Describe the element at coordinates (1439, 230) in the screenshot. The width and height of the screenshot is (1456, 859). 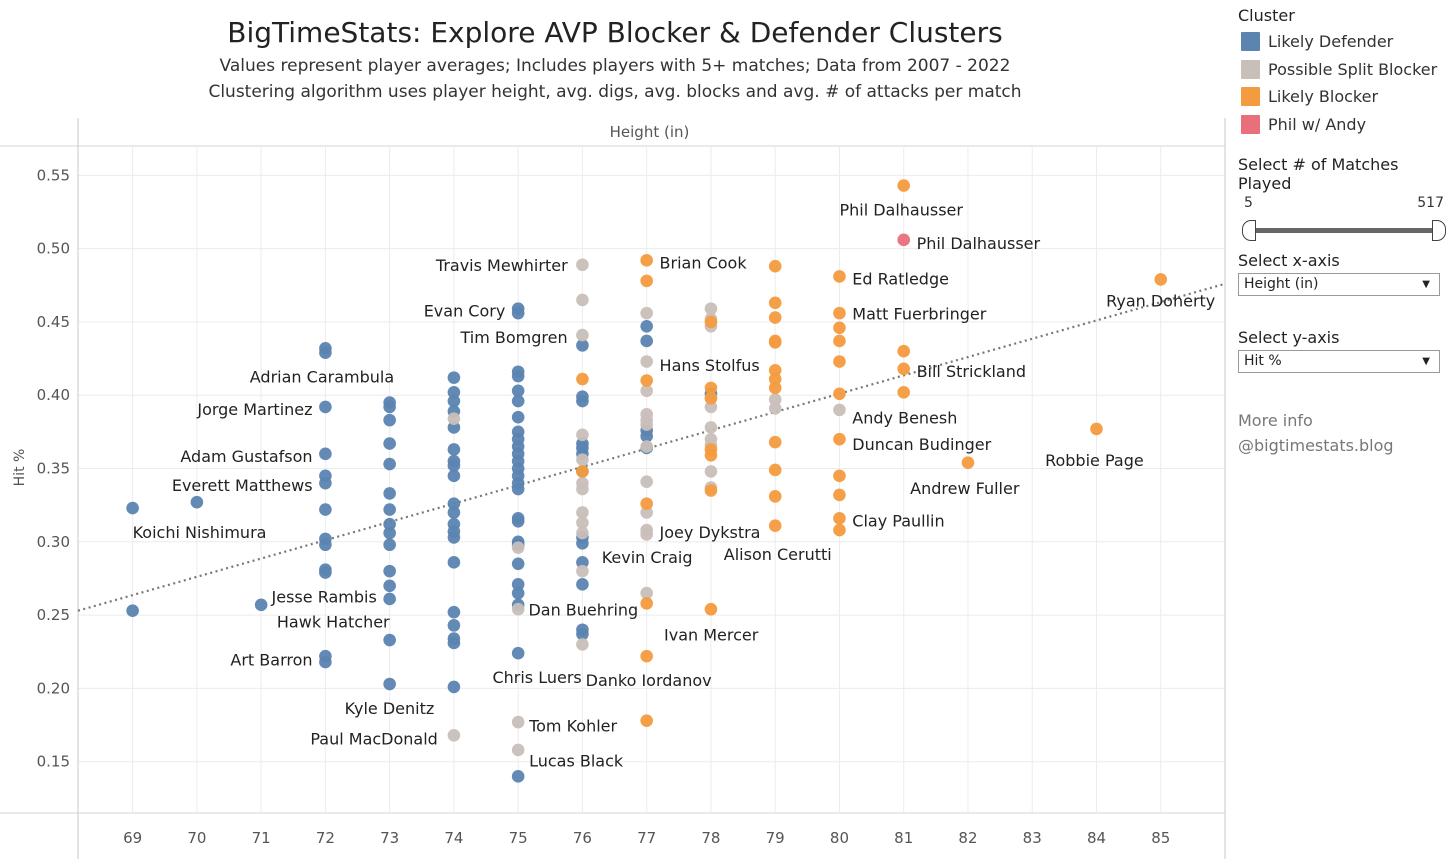
I see `slider-max-handle` at that location.